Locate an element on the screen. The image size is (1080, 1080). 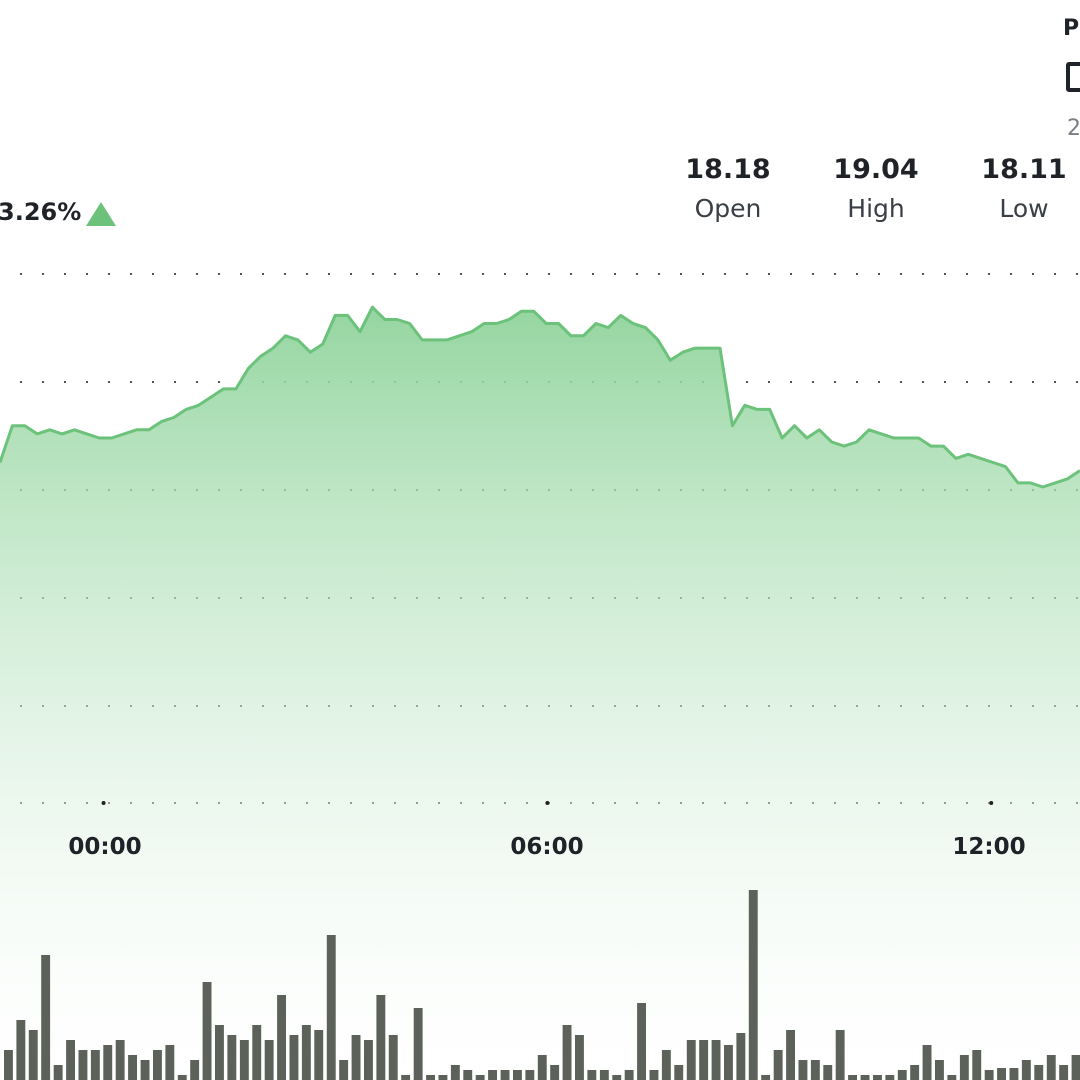
high-value: 19.04 is located at coordinates (876, 169).